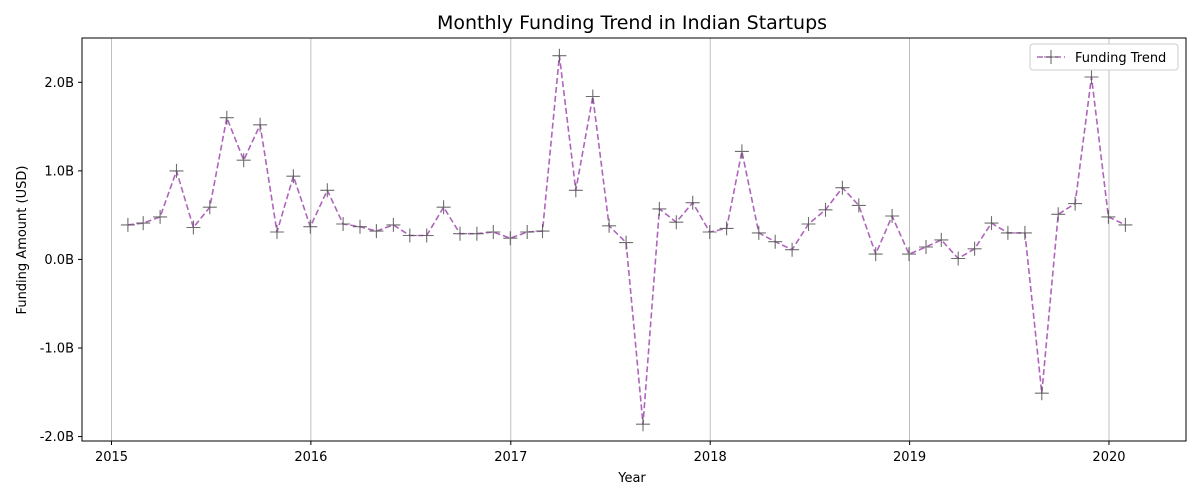  What do you see at coordinates (632, 23) in the screenshot?
I see `chart-title: Monthly Funding Trend in Indian Startups` at bounding box center [632, 23].